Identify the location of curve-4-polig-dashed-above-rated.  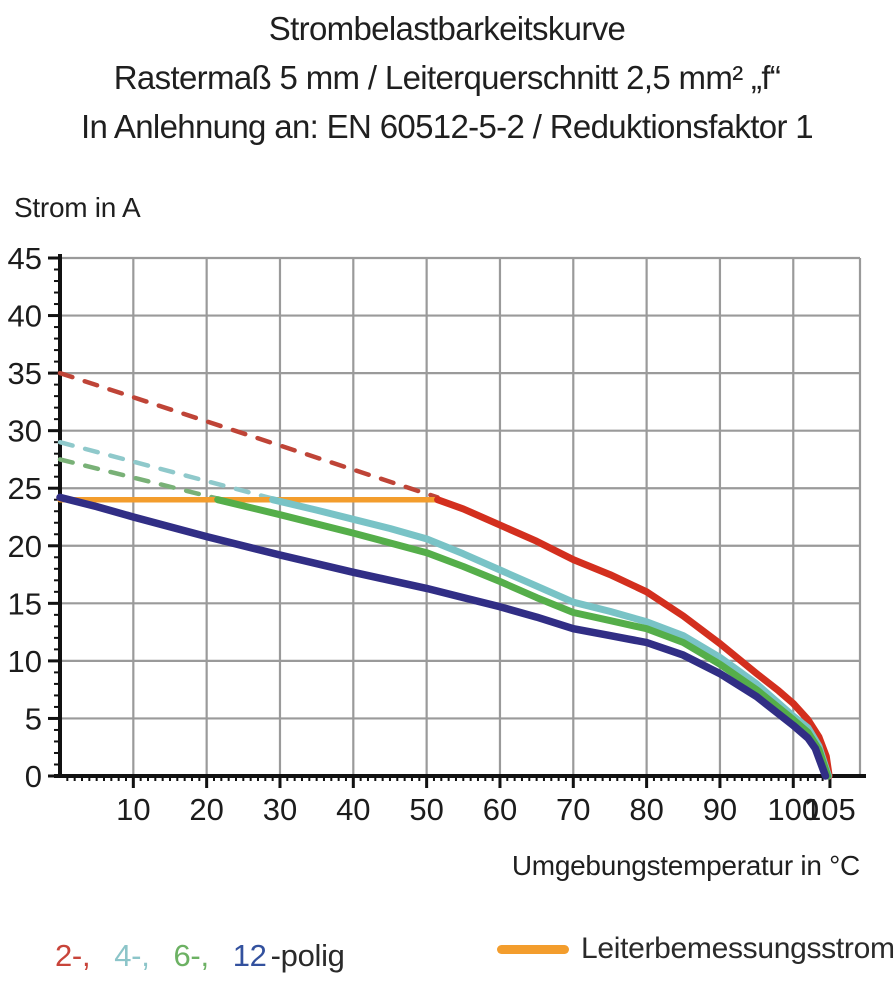
(166, 470).